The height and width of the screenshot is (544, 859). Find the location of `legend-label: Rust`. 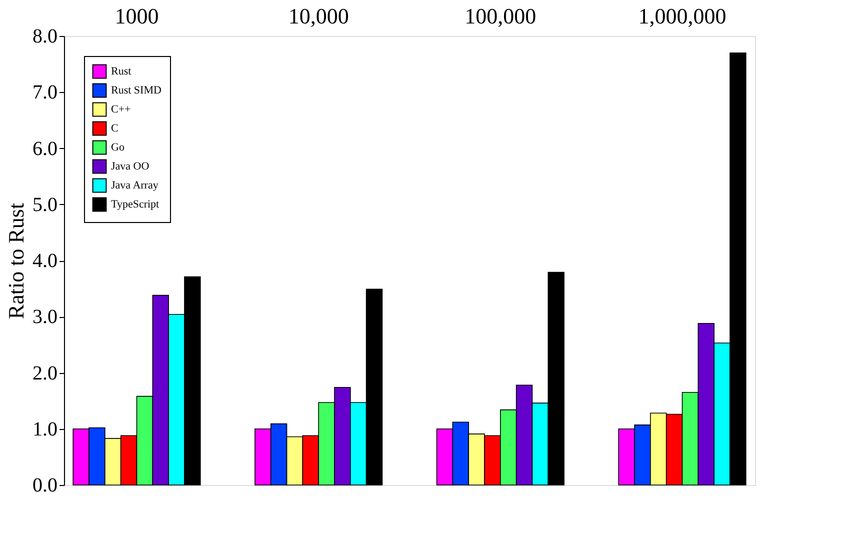

legend-label: Rust is located at coordinates (121, 72).